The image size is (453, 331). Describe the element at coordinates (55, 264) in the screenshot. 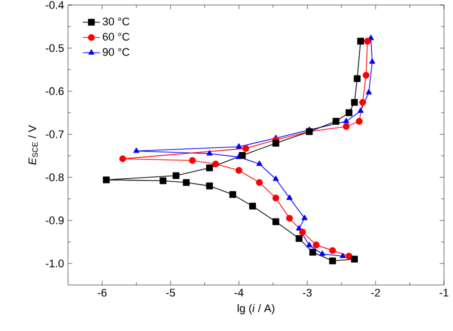

I see `y-tick-label: -1.0` at that location.